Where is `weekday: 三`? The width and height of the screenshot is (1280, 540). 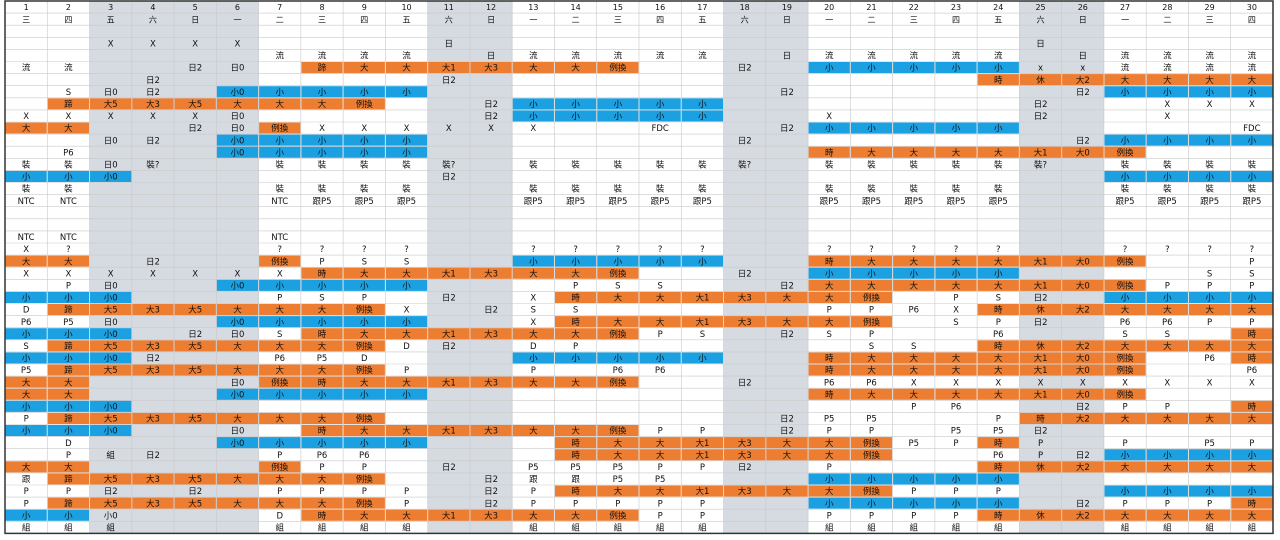
weekday: 三 is located at coordinates (618, 19).